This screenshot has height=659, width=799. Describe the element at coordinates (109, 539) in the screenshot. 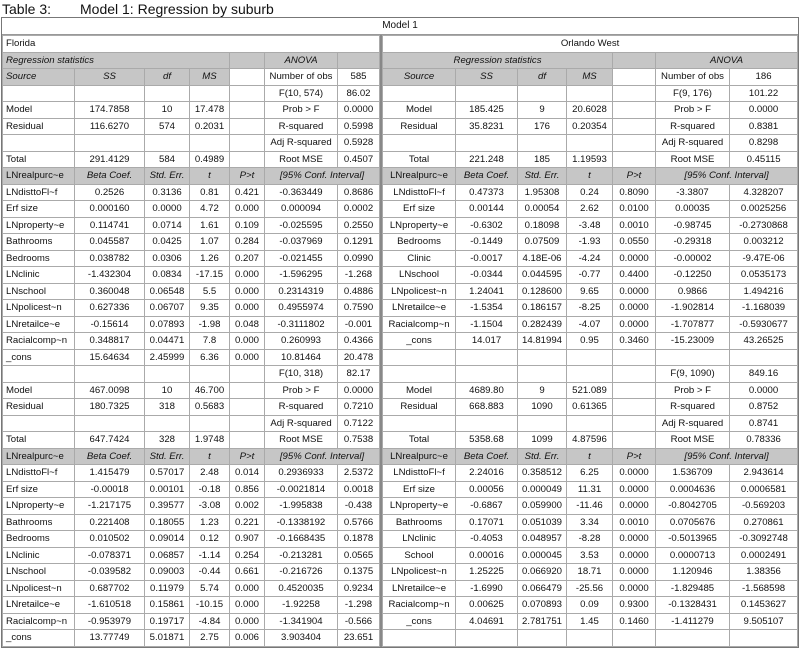

I see `table-cell: 0.010502` at that location.